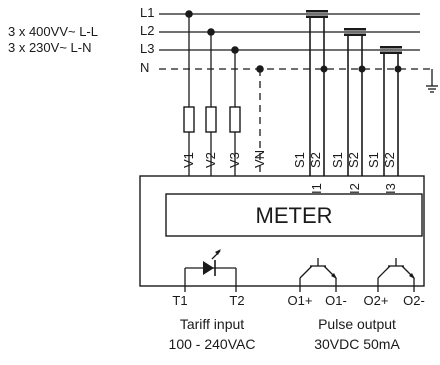 This screenshot has height=365, width=440. I want to click on terminal-label-v2: V2, so click(210, 160).